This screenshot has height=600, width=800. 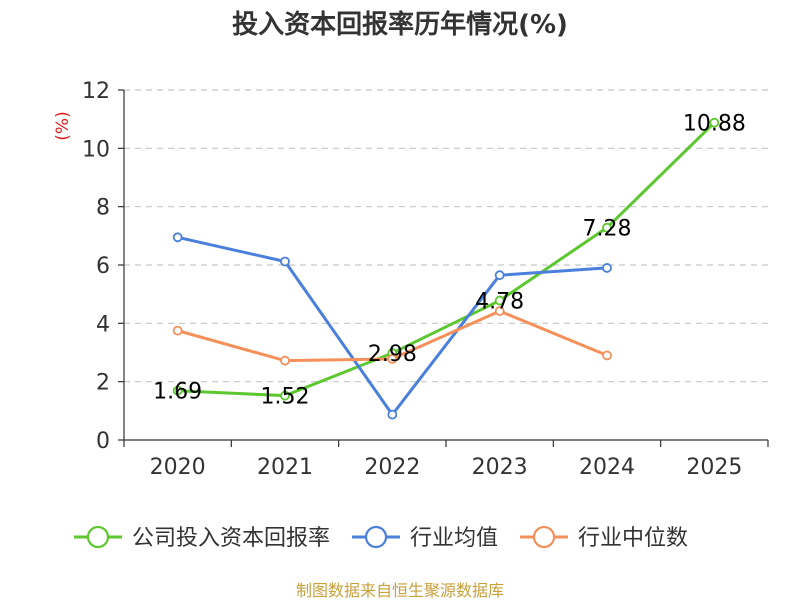 What do you see at coordinates (714, 467) in the screenshot?
I see `x-tick-label: 2025` at bounding box center [714, 467].